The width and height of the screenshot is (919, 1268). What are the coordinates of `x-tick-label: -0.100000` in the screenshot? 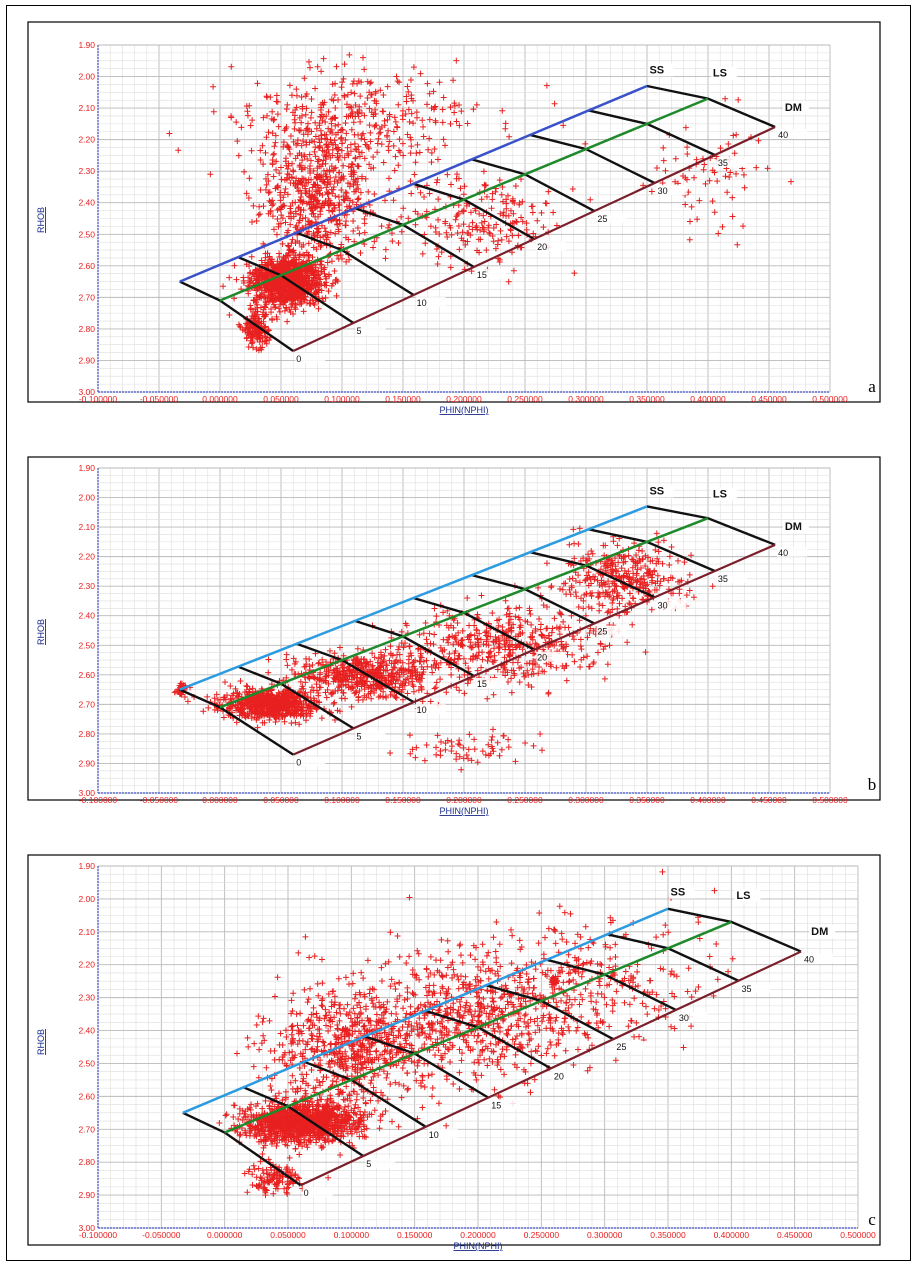 It's located at (98, 399).